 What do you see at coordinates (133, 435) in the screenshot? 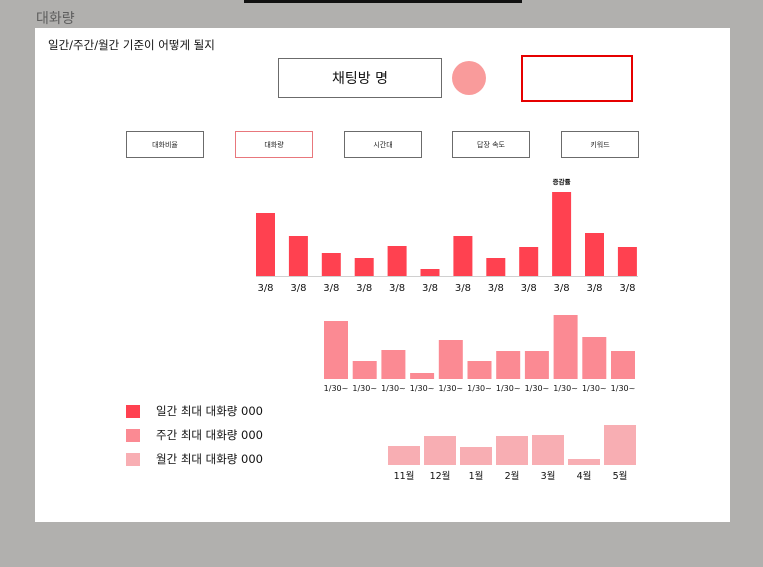
I see `legend-swatch-weekly` at bounding box center [133, 435].